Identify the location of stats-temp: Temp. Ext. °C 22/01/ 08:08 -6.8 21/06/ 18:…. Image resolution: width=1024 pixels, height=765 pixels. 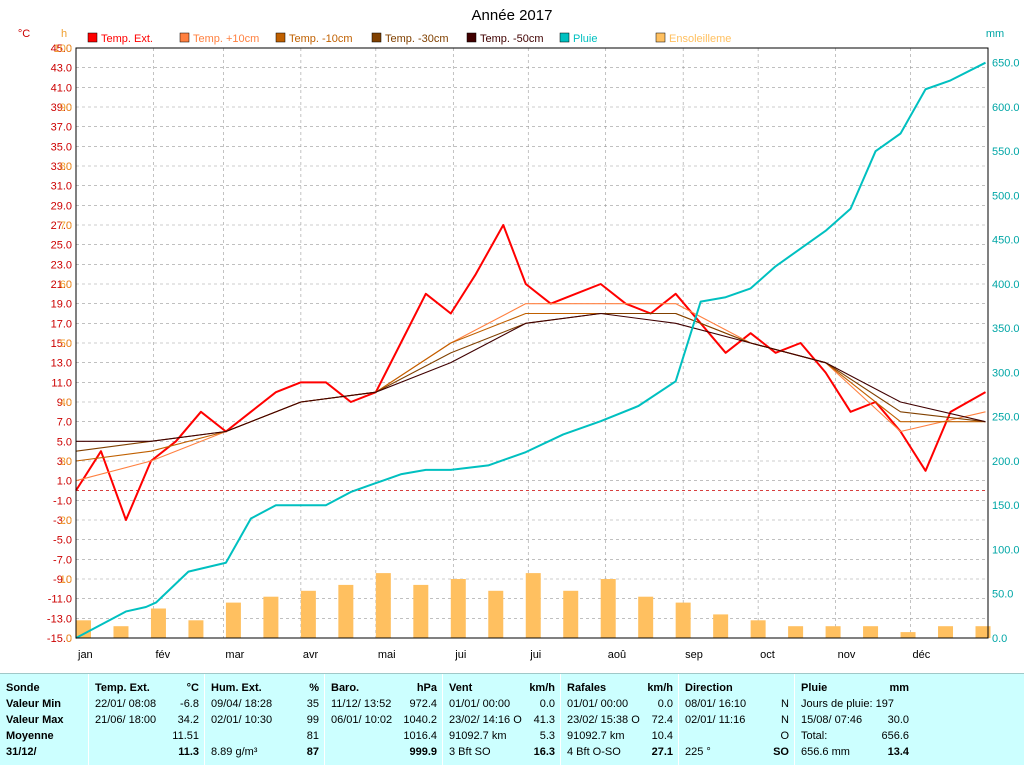
(146, 719).